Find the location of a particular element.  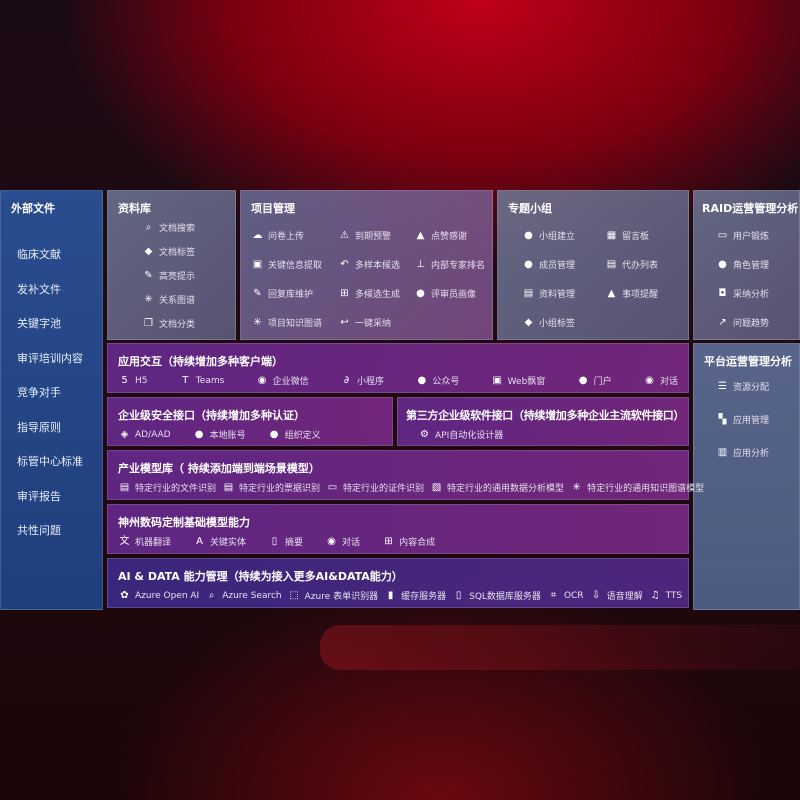

feature-item: 5 H5 is located at coordinates (132, 380).